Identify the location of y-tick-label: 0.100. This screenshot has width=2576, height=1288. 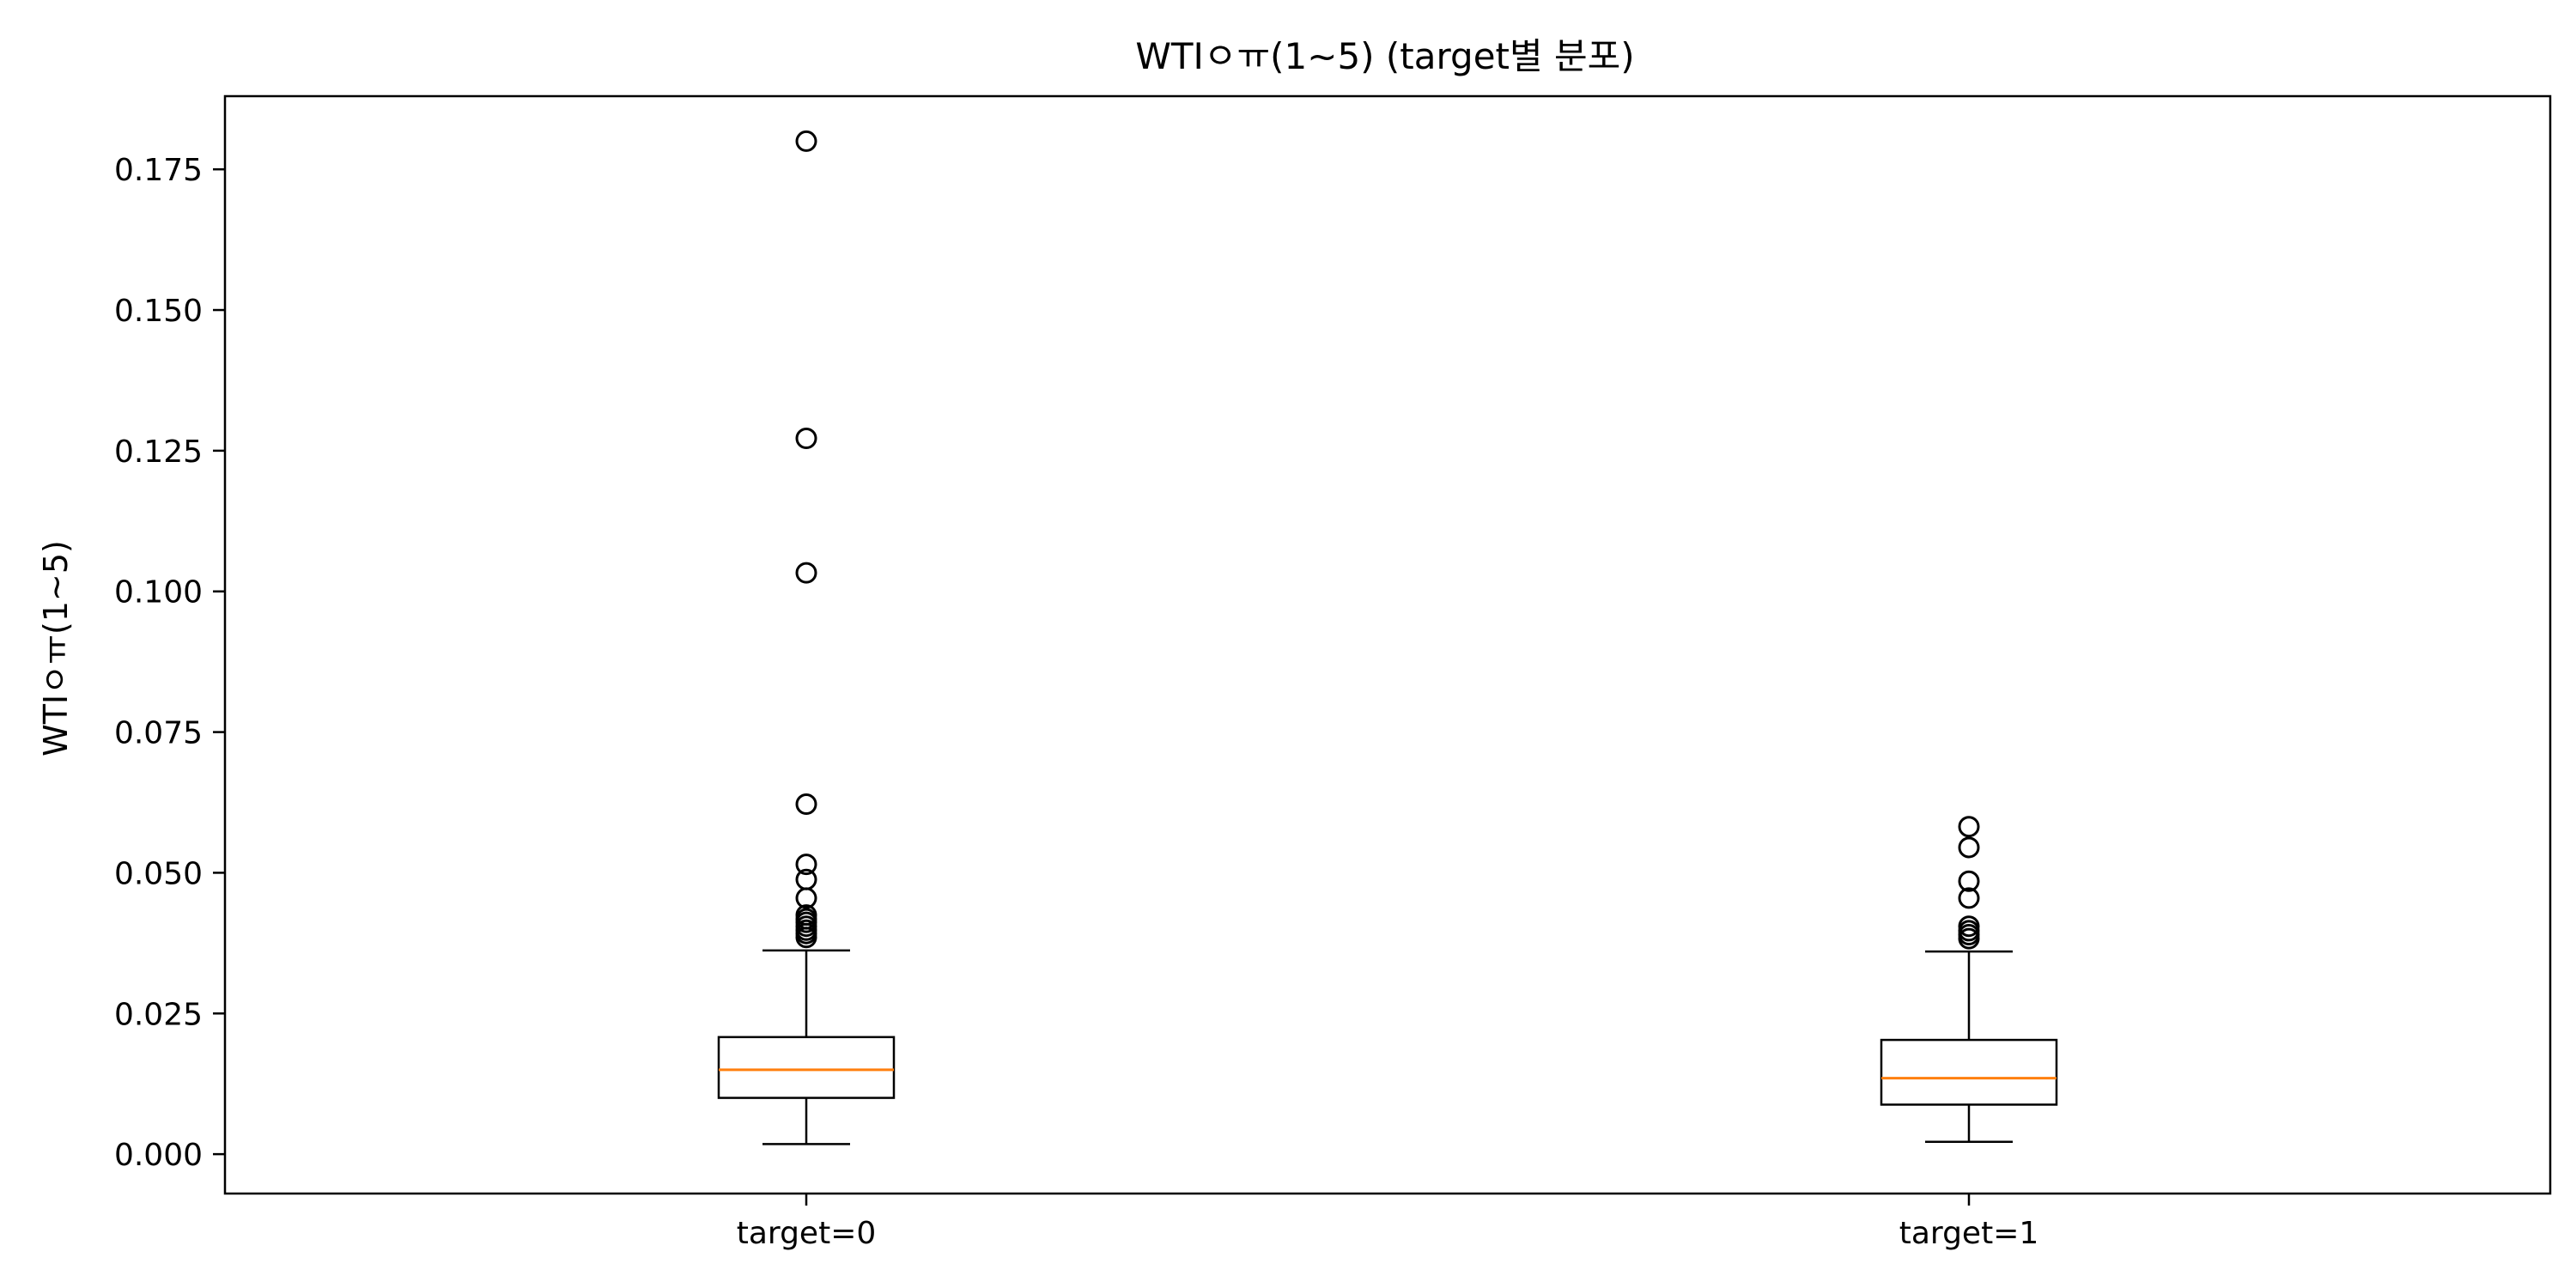
(159, 593).